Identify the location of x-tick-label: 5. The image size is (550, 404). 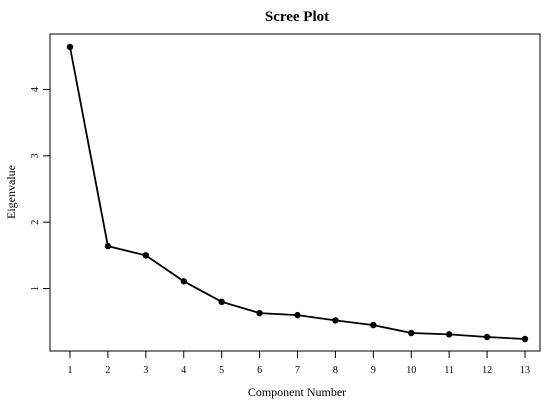
(221, 370).